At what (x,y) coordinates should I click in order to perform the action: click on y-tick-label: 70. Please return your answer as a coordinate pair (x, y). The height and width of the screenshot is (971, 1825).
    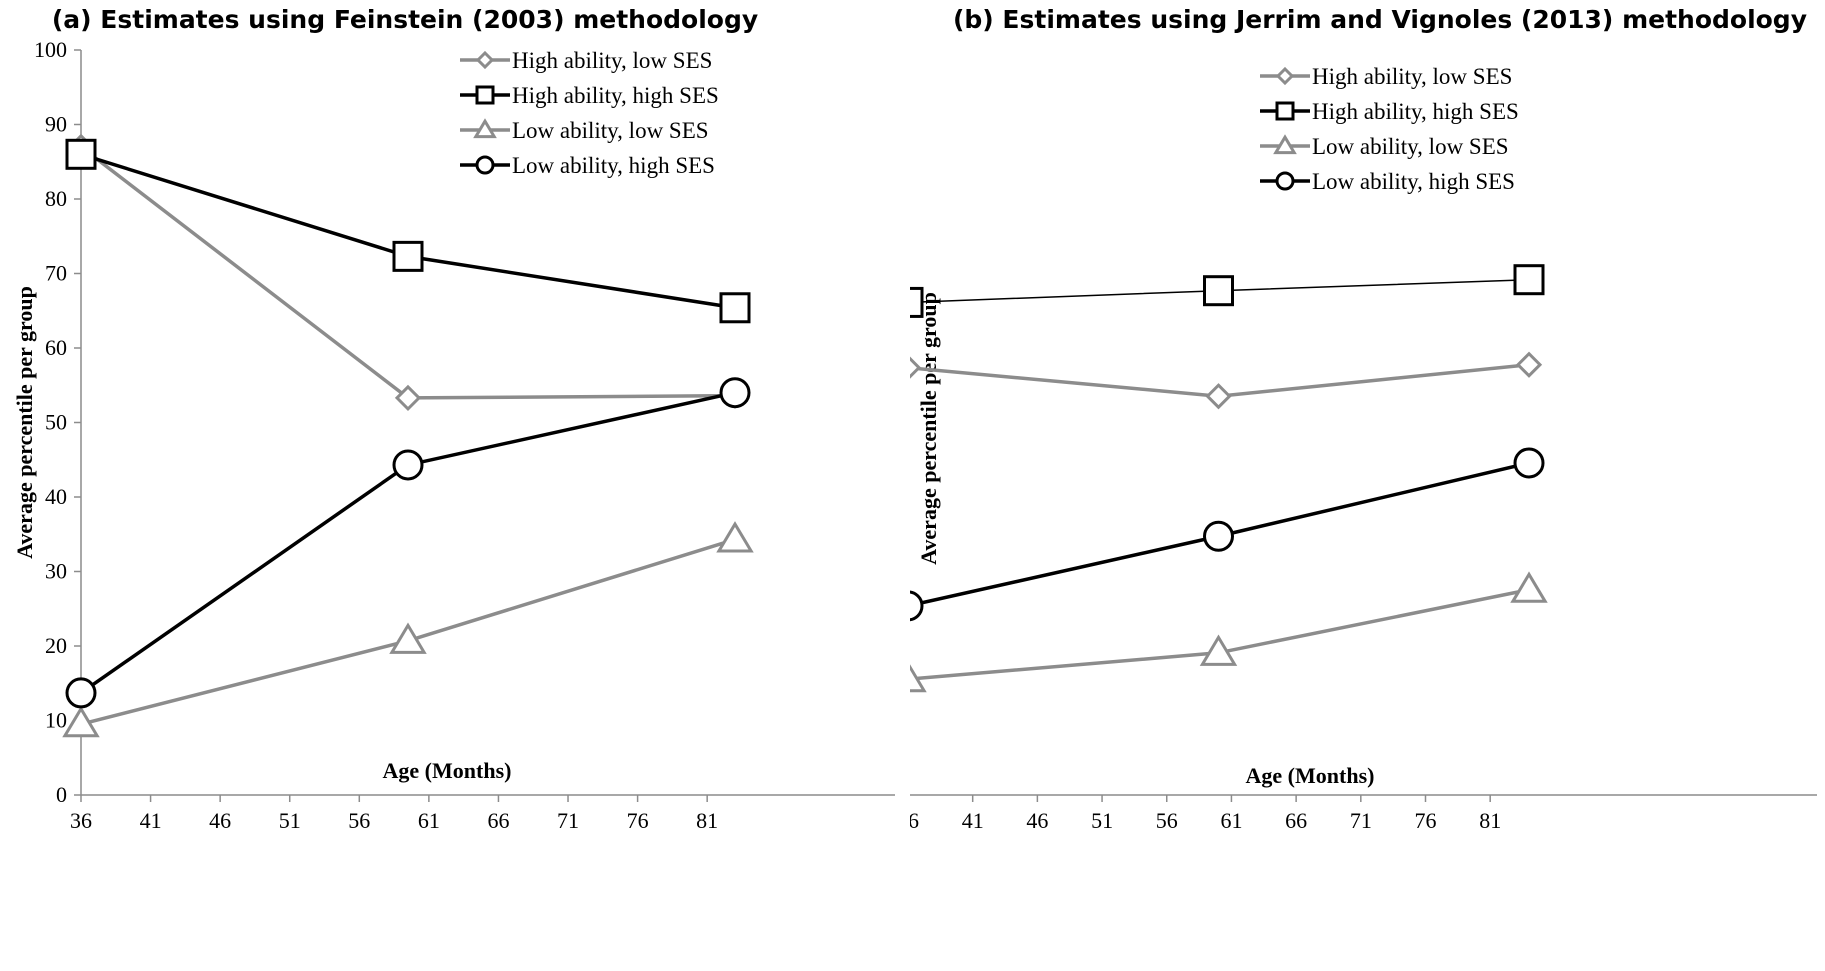
    Looking at the image, I should click on (56, 273).